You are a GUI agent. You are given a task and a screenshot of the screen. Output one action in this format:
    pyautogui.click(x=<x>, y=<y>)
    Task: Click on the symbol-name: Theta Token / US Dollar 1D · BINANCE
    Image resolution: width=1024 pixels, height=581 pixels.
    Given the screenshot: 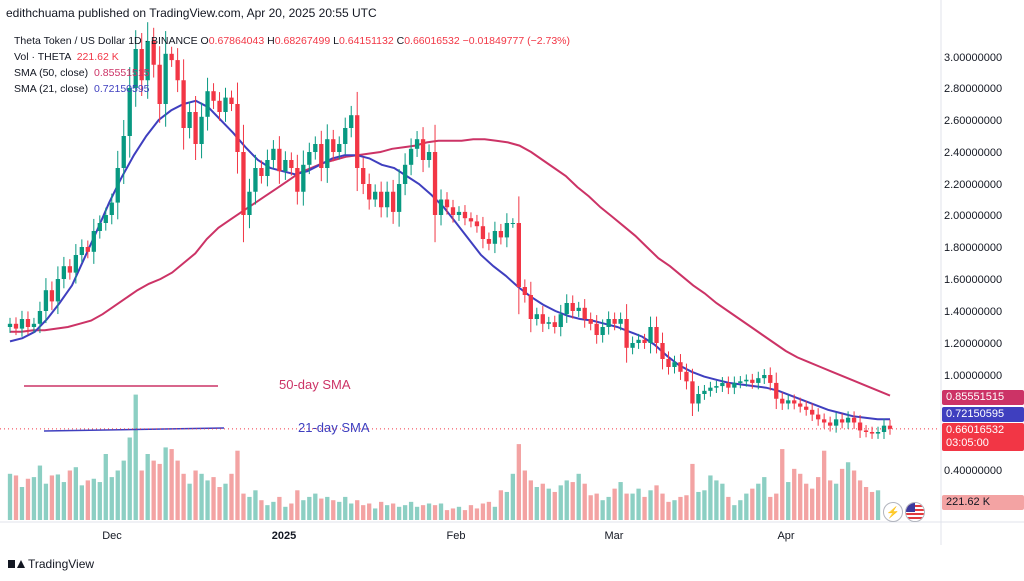 What is the action you would take?
    pyautogui.click(x=106, y=41)
    